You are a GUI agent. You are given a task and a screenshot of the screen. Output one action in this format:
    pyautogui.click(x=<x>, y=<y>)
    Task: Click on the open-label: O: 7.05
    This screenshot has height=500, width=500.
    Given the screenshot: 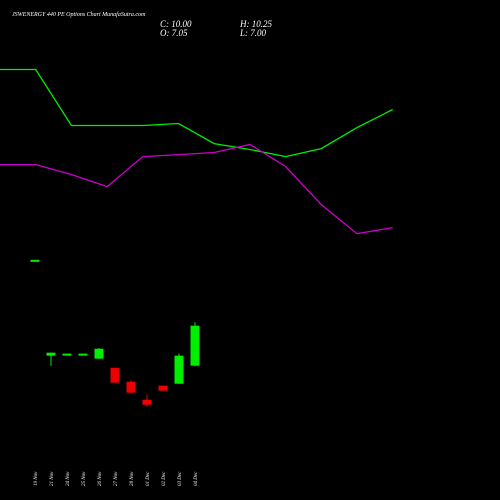 What is the action you would take?
    pyautogui.click(x=174, y=33)
    